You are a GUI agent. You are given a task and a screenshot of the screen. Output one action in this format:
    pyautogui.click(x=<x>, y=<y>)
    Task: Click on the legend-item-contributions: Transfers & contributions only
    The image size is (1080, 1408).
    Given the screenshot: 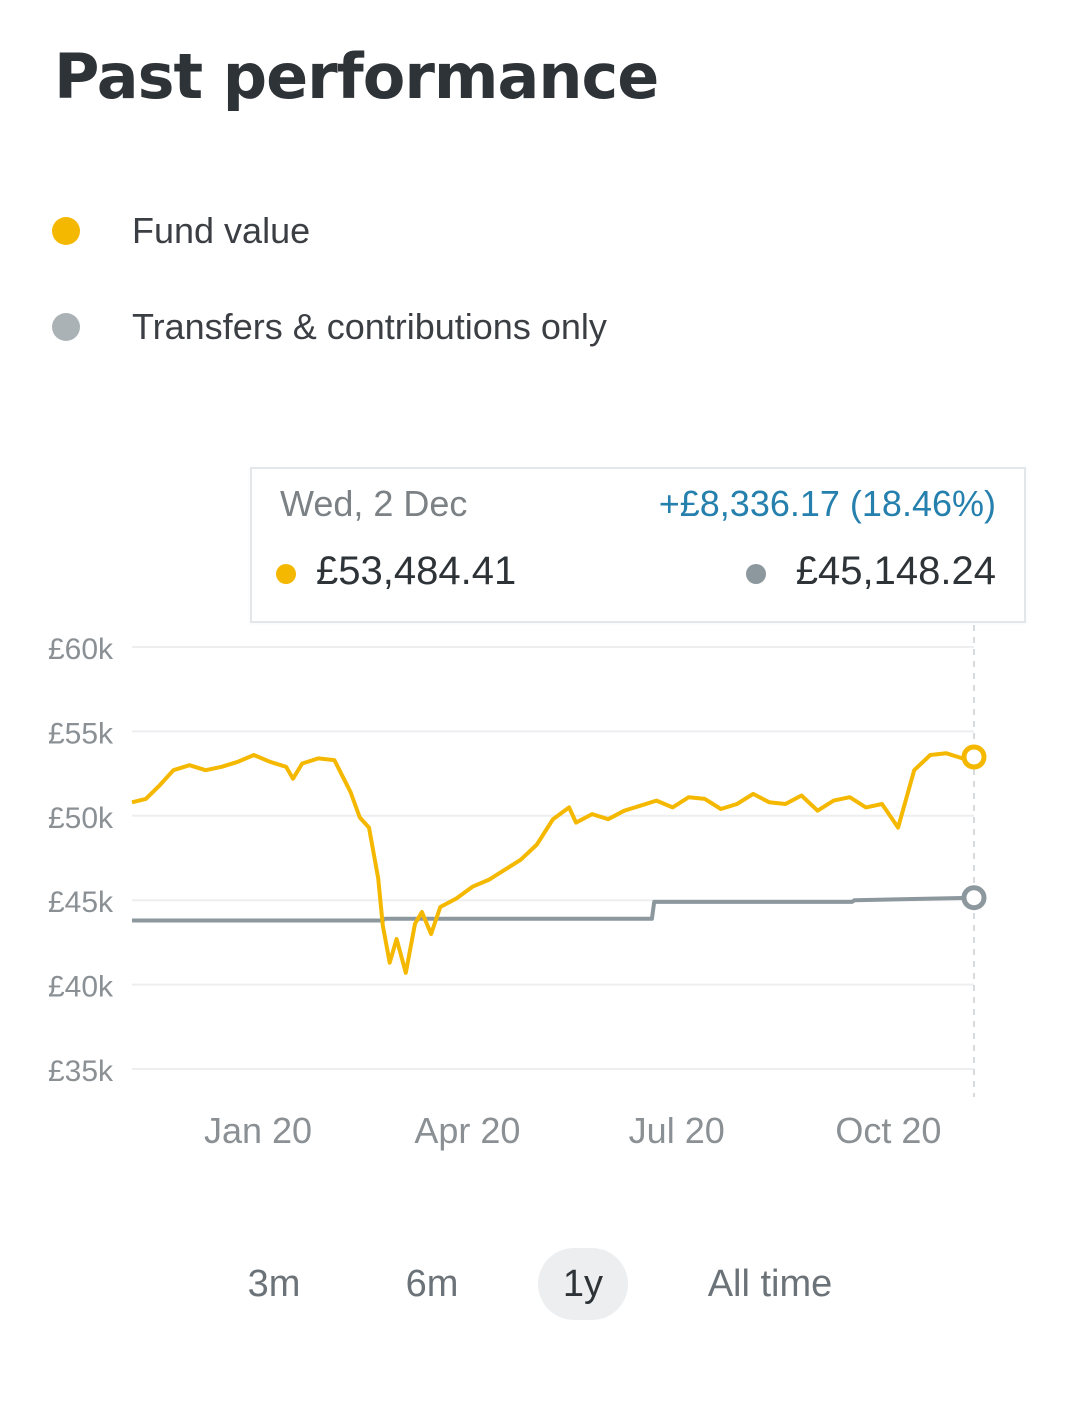 What is the action you would take?
    pyautogui.click(x=329, y=327)
    